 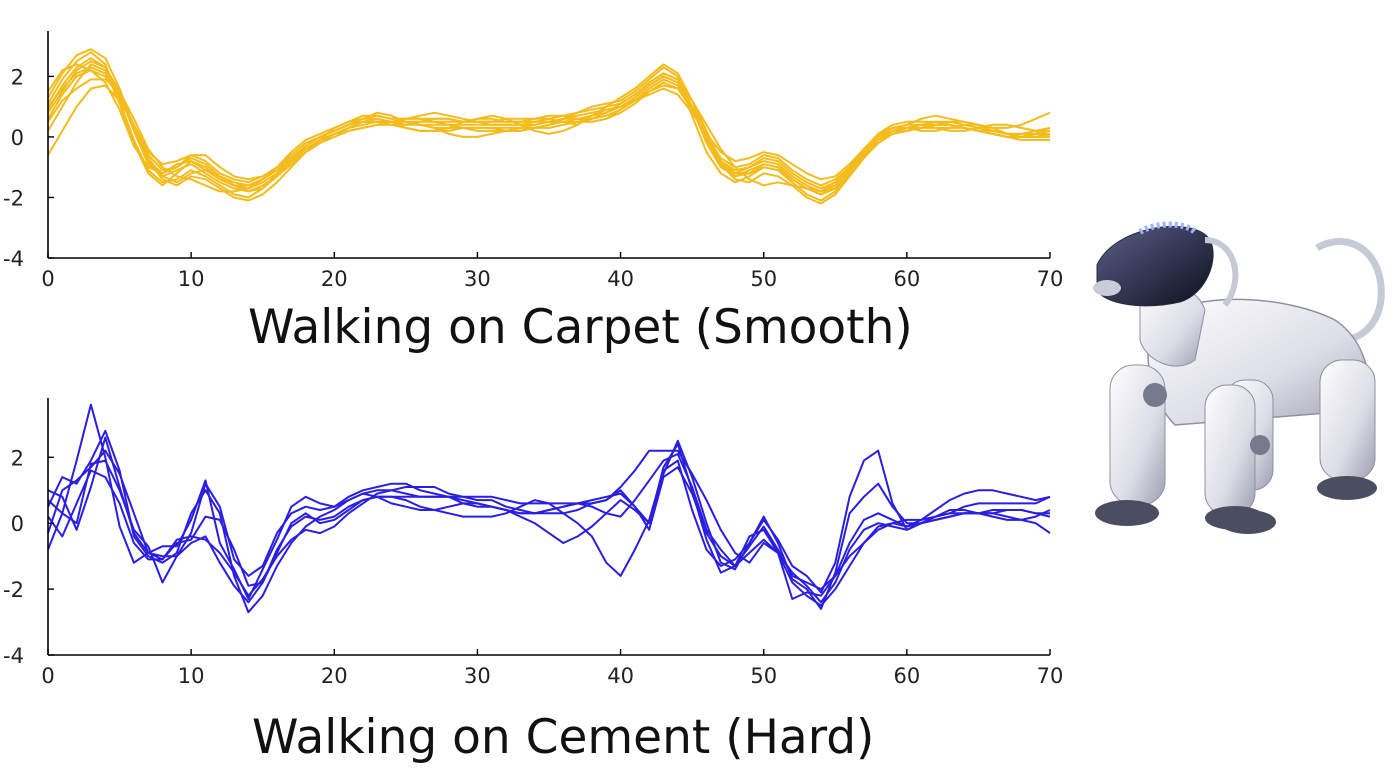 What do you see at coordinates (1155, 266) in the screenshot?
I see `head-visor` at bounding box center [1155, 266].